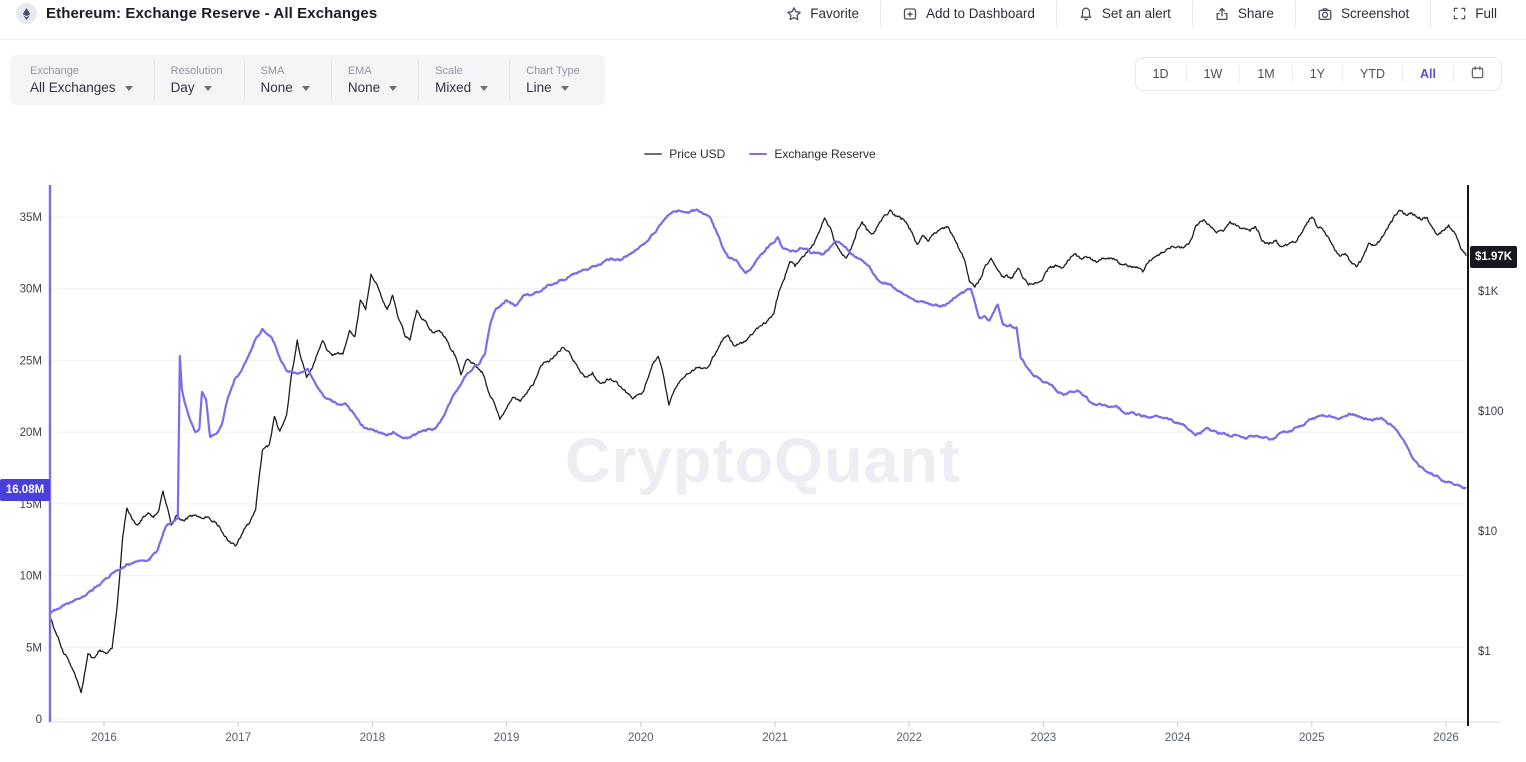 Image resolution: width=1526 pixels, height=762 pixels. I want to click on range-selector: 1D 1W 1M 1Y YTD All, so click(1318, 74).